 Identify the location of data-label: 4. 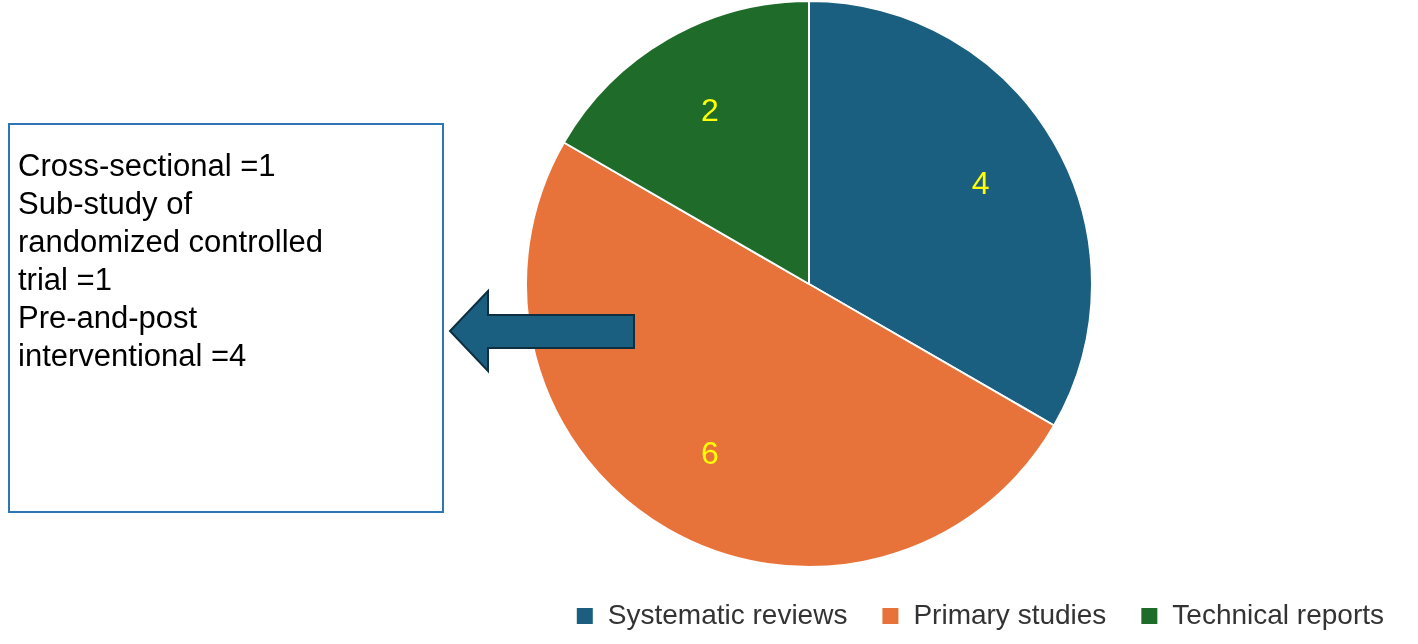
(980, 182).